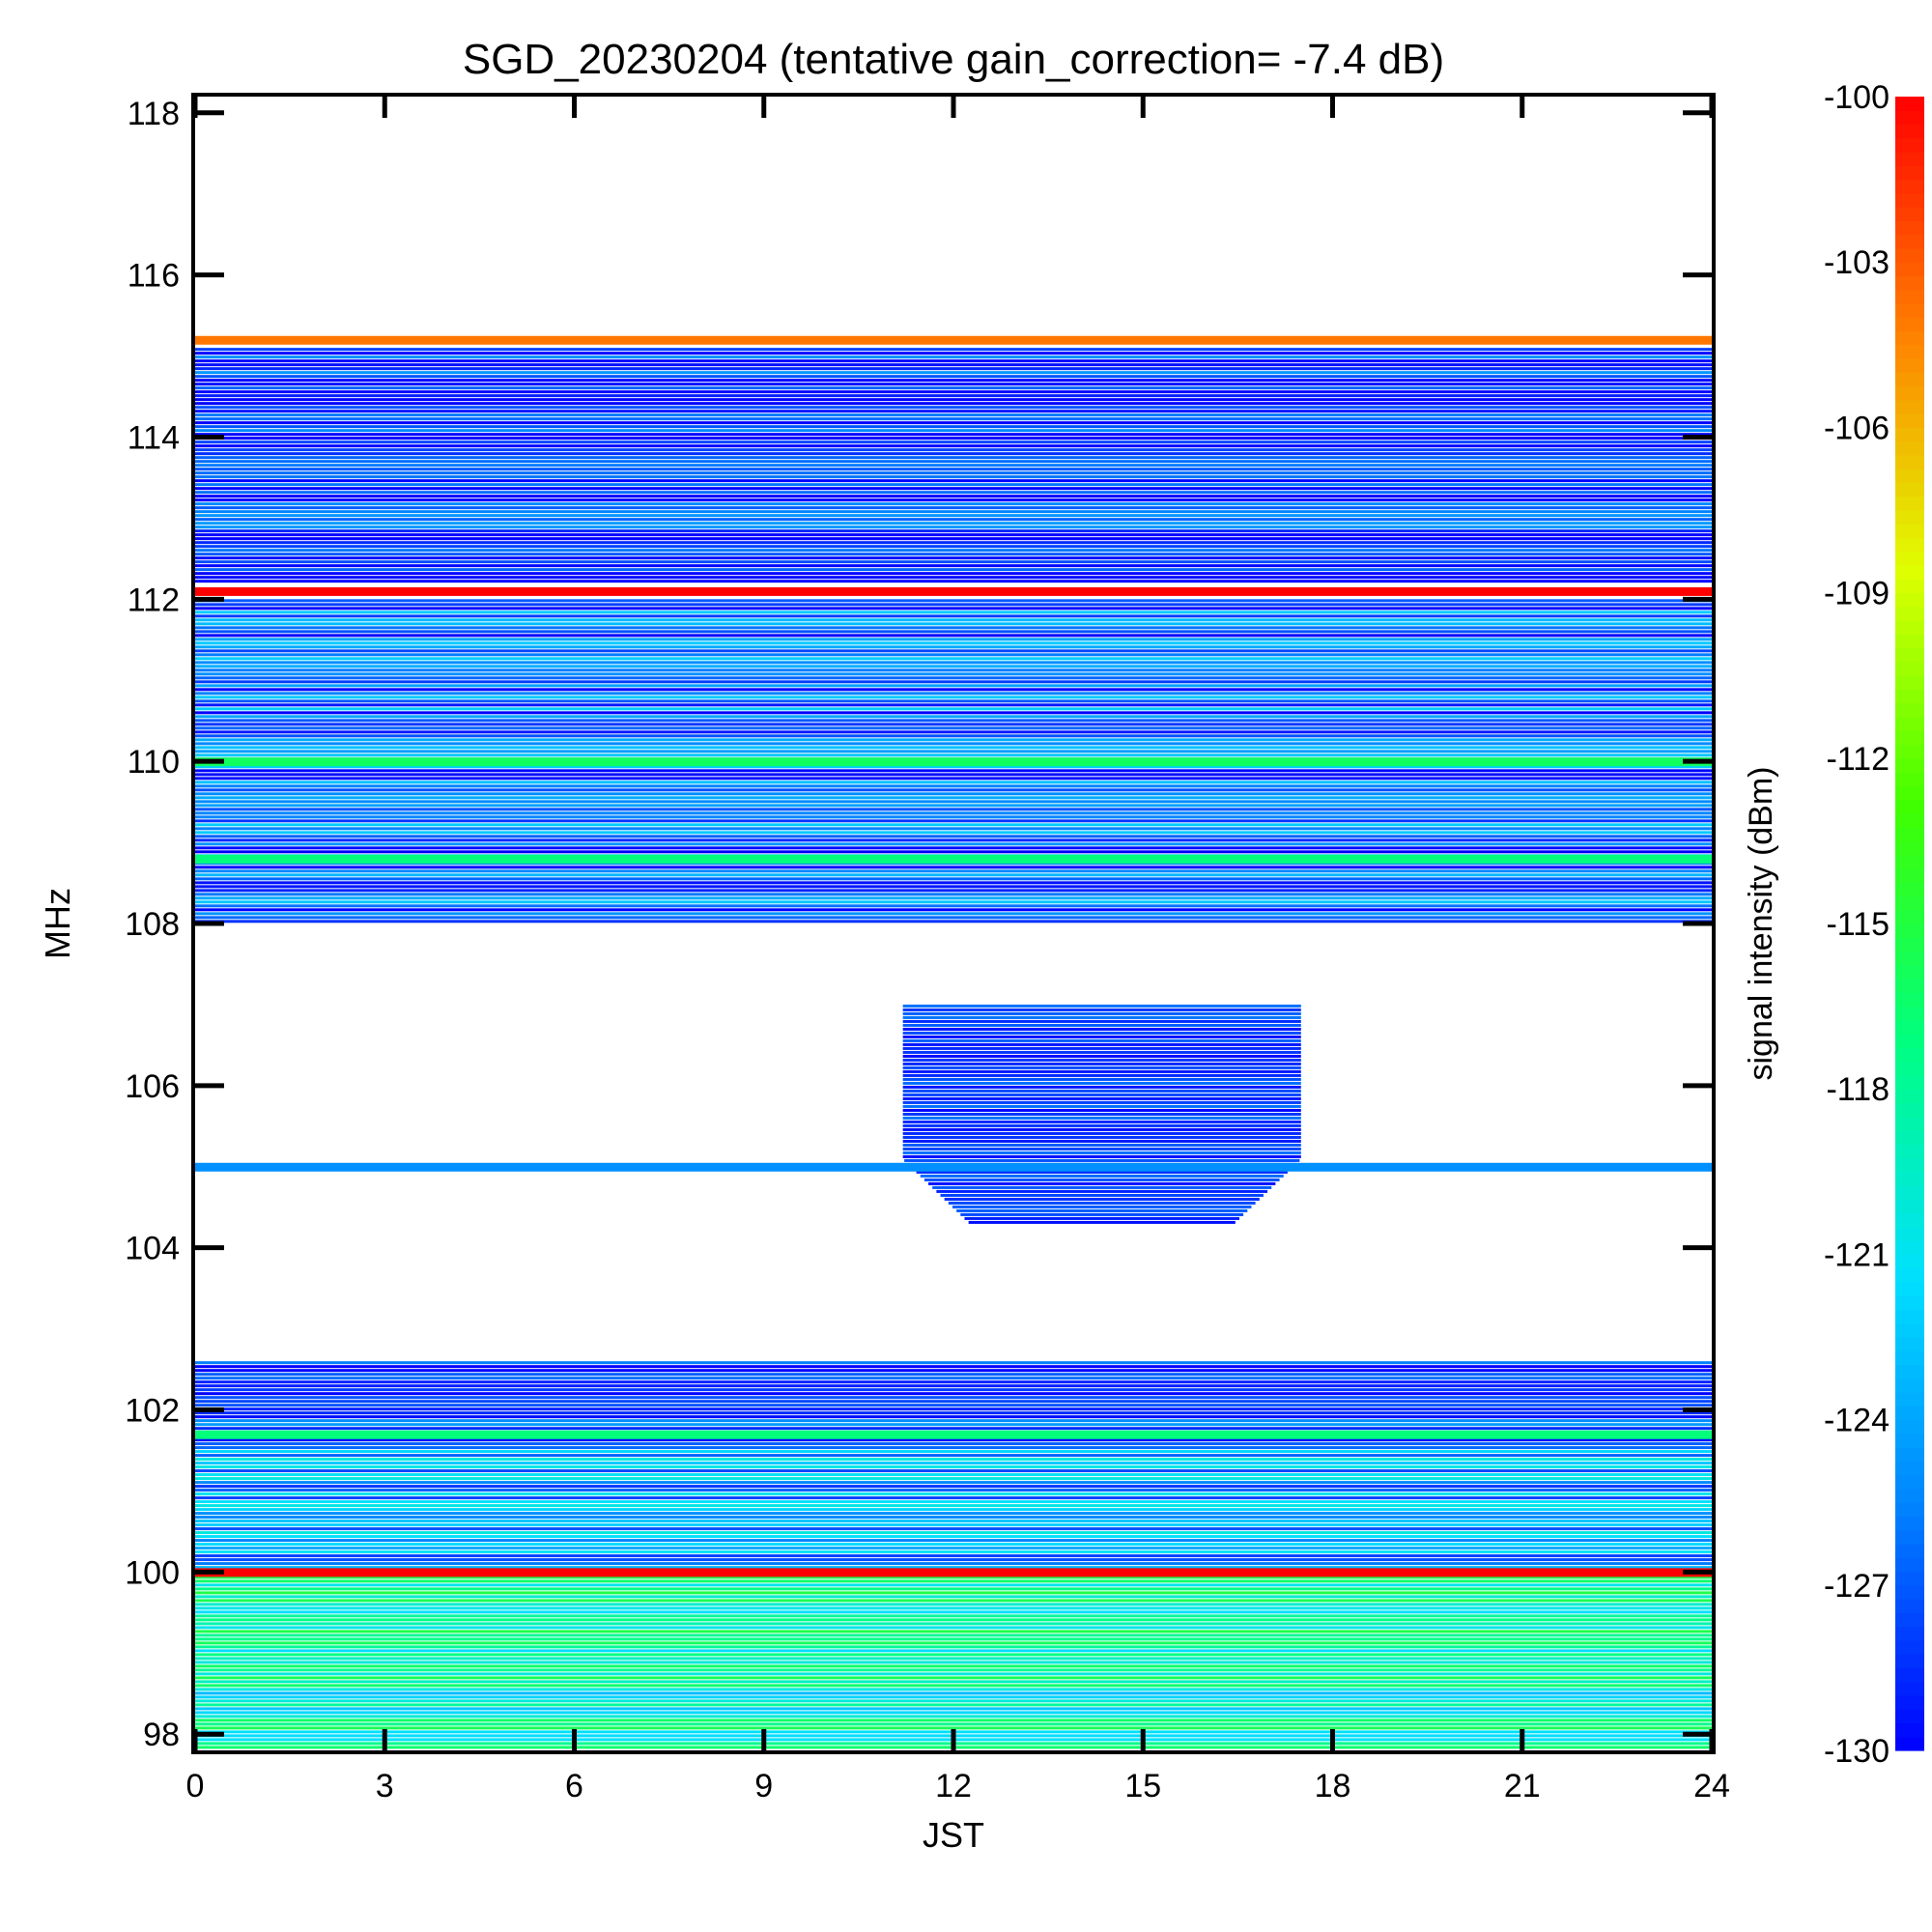 This screenshot has width=1932, height=1932. I want to click on colorbar-tick-label: -127, so click(1856, 1586).